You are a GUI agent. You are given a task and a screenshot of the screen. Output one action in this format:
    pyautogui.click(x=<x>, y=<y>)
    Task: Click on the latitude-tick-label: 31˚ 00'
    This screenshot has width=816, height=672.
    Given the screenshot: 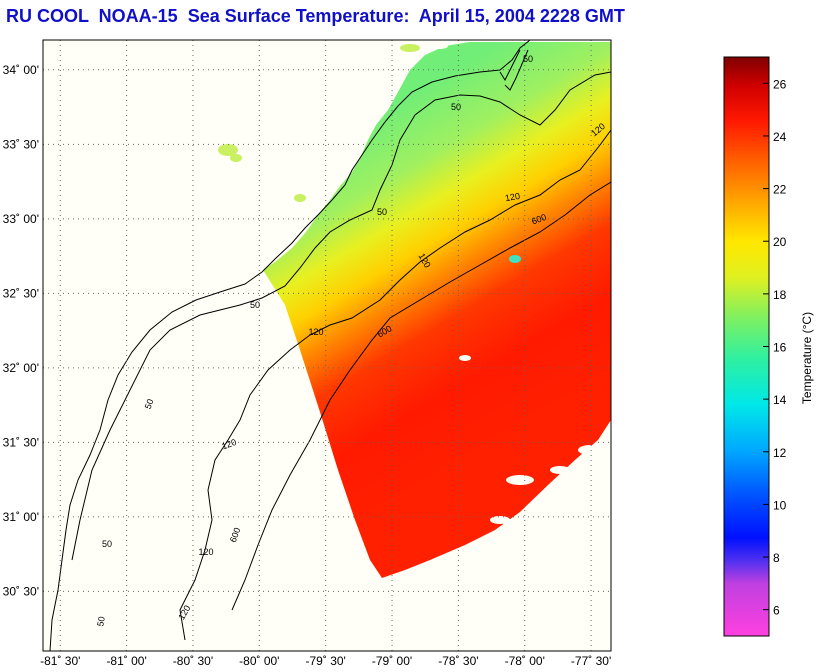 What is the action you would take?
    pyautogui.click(x=21, y=517)
    